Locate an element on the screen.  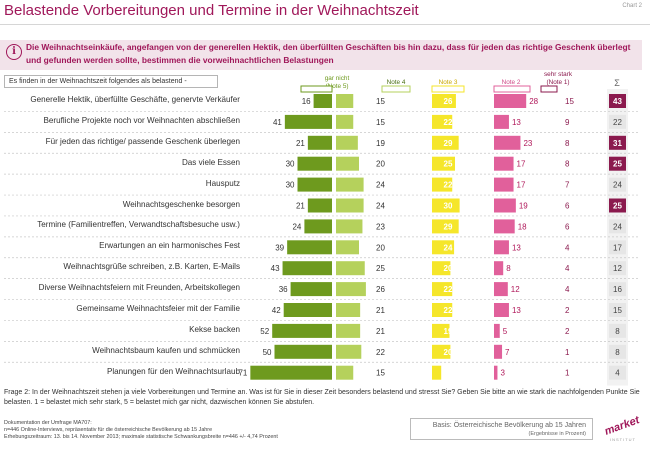
value-note1: 7 is located at coordinates (567, 185).